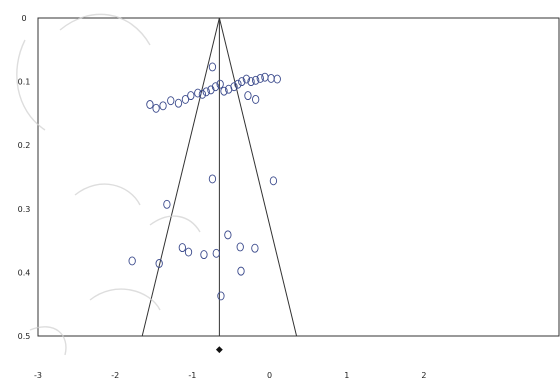 The width and height of the screenshot is (560, 384). What do you see at coordinates (115, 375) in the screenshot?
I see `x-tick-label: -2` at bounding box center [115, 375].